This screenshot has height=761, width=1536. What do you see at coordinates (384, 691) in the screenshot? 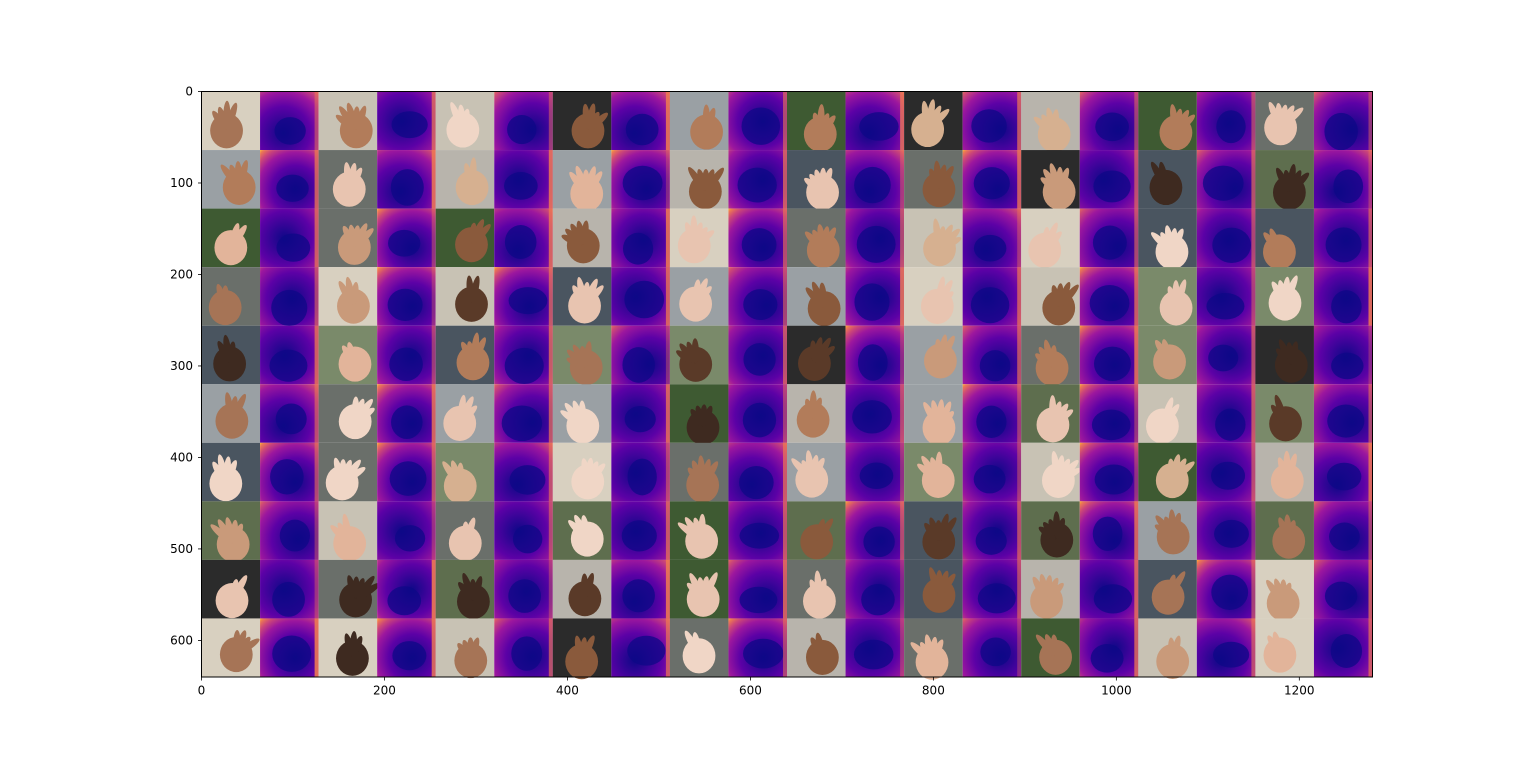
I see `x-tick-label: 200` at bounding box center [384, 691].